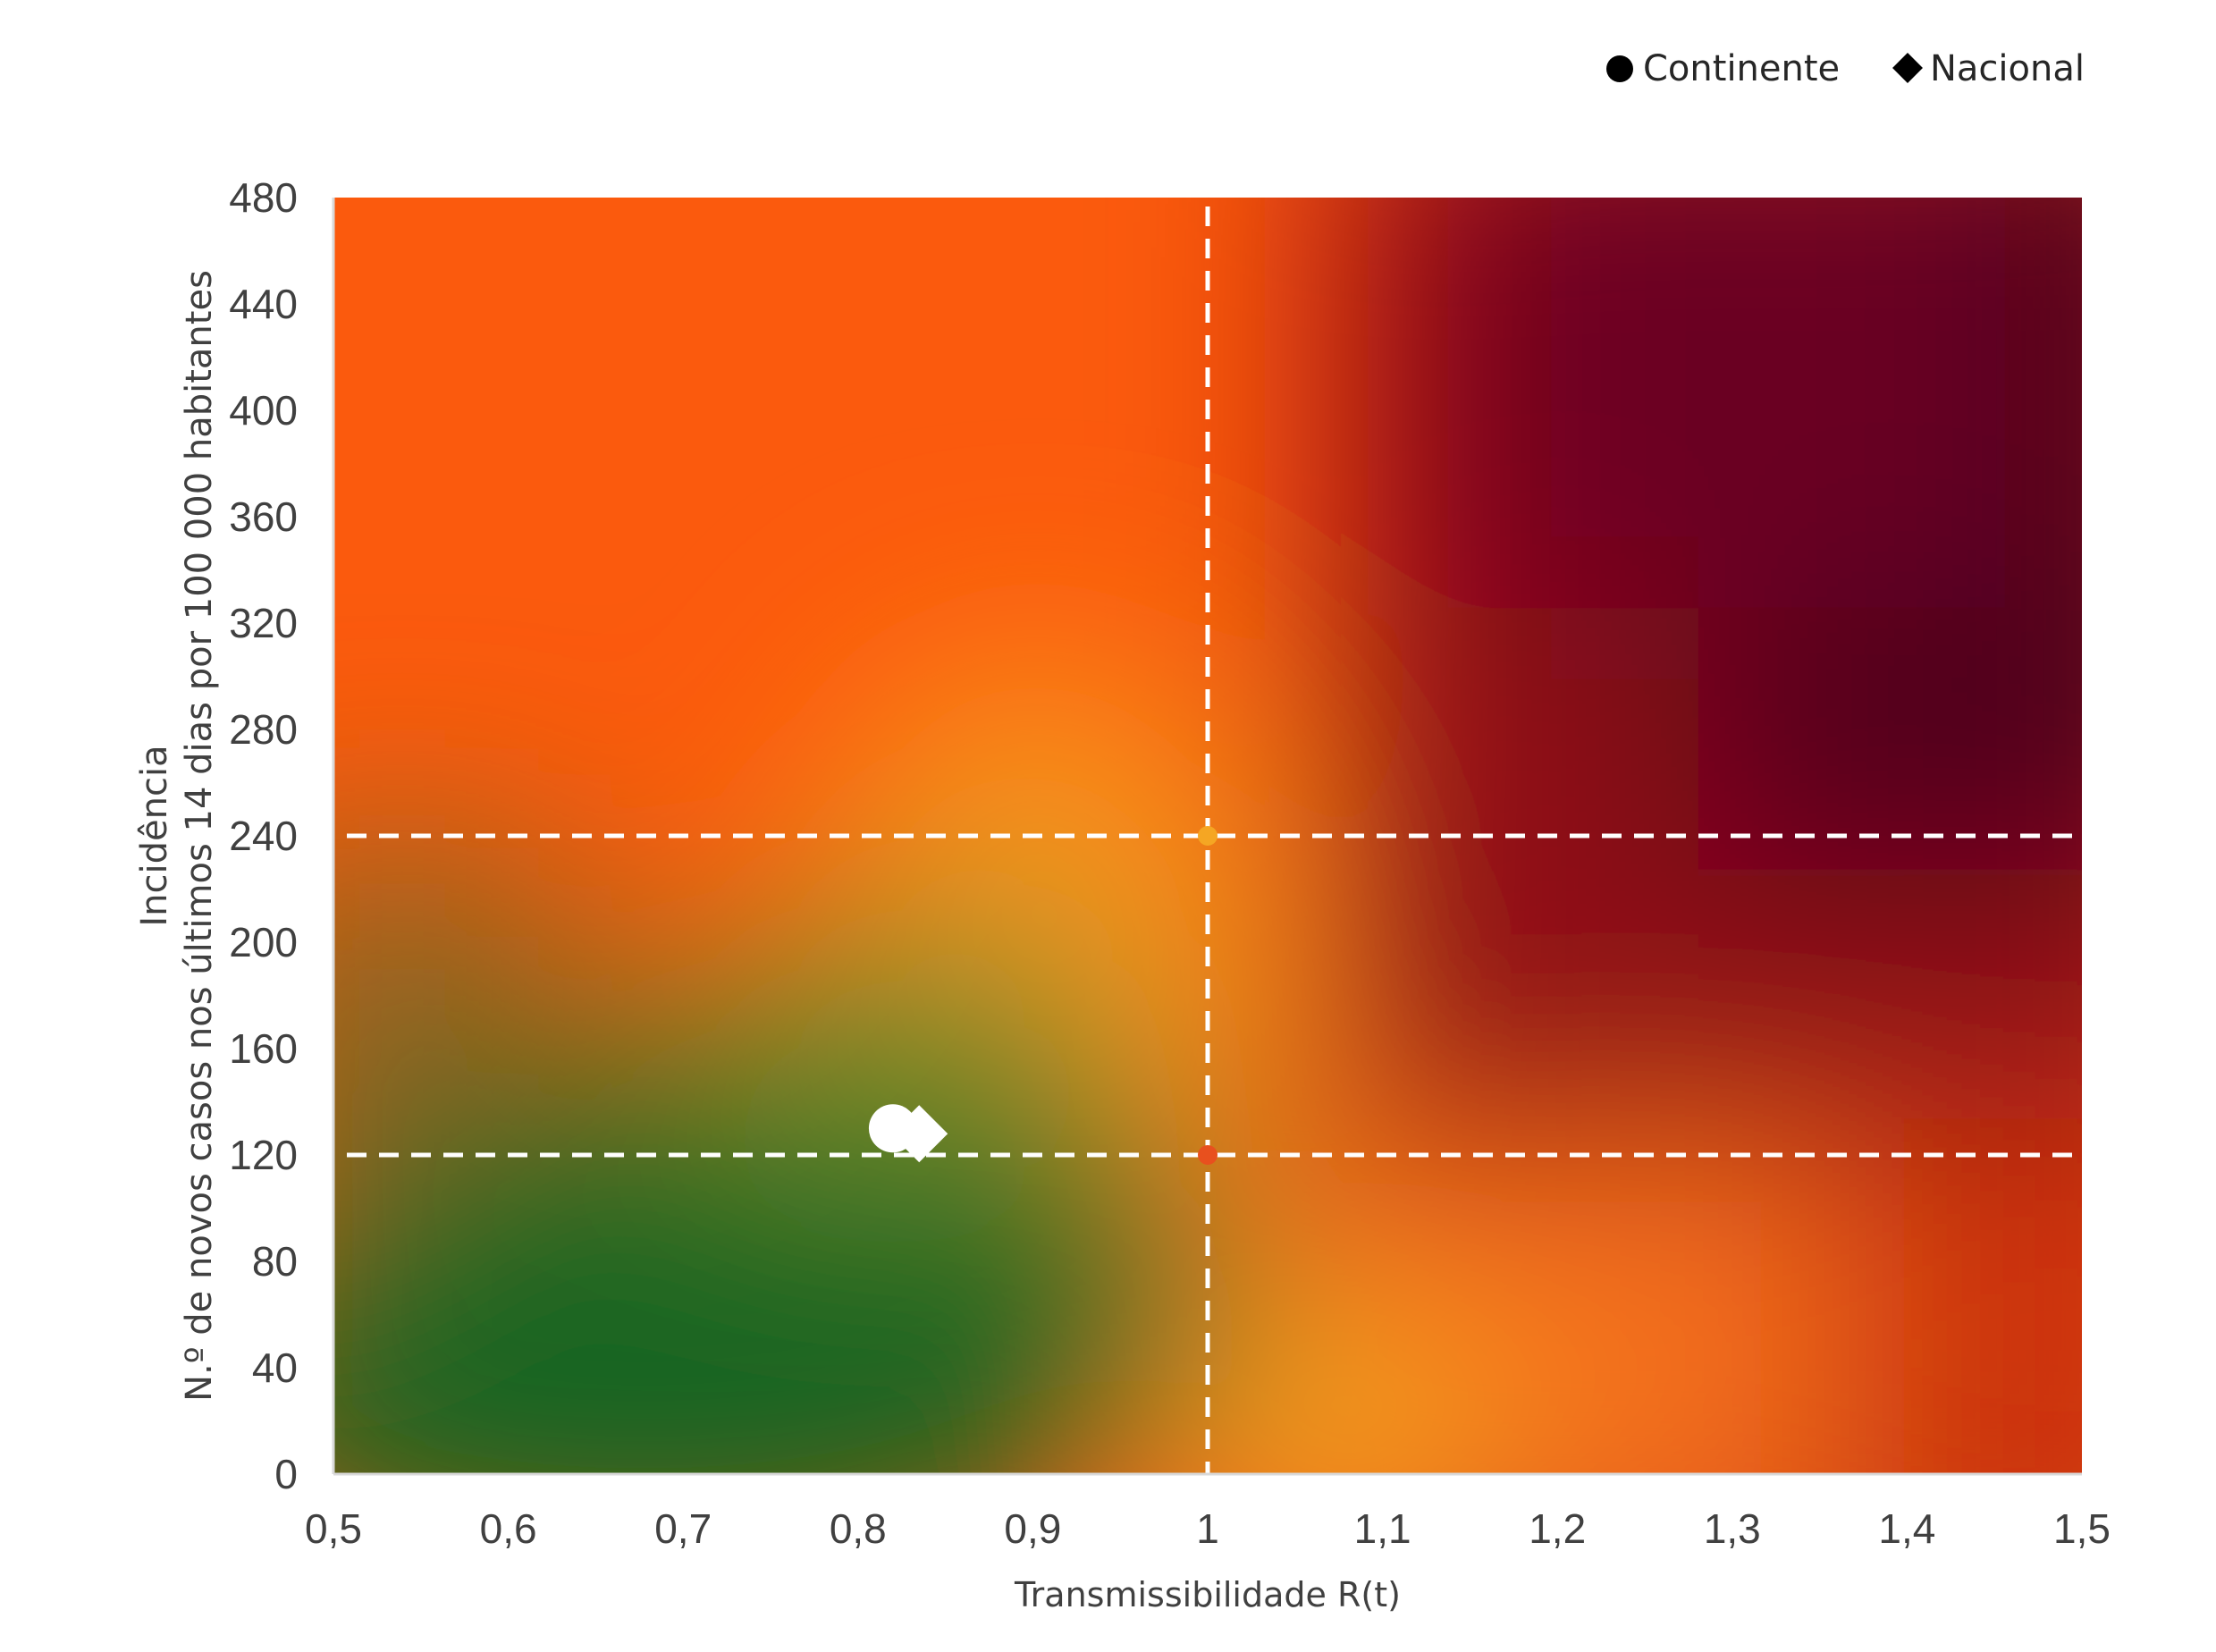  Describe the element at coordinates (2007, 68) in the screenshot. I see `legend-label-nacional: Nacional` at that location.